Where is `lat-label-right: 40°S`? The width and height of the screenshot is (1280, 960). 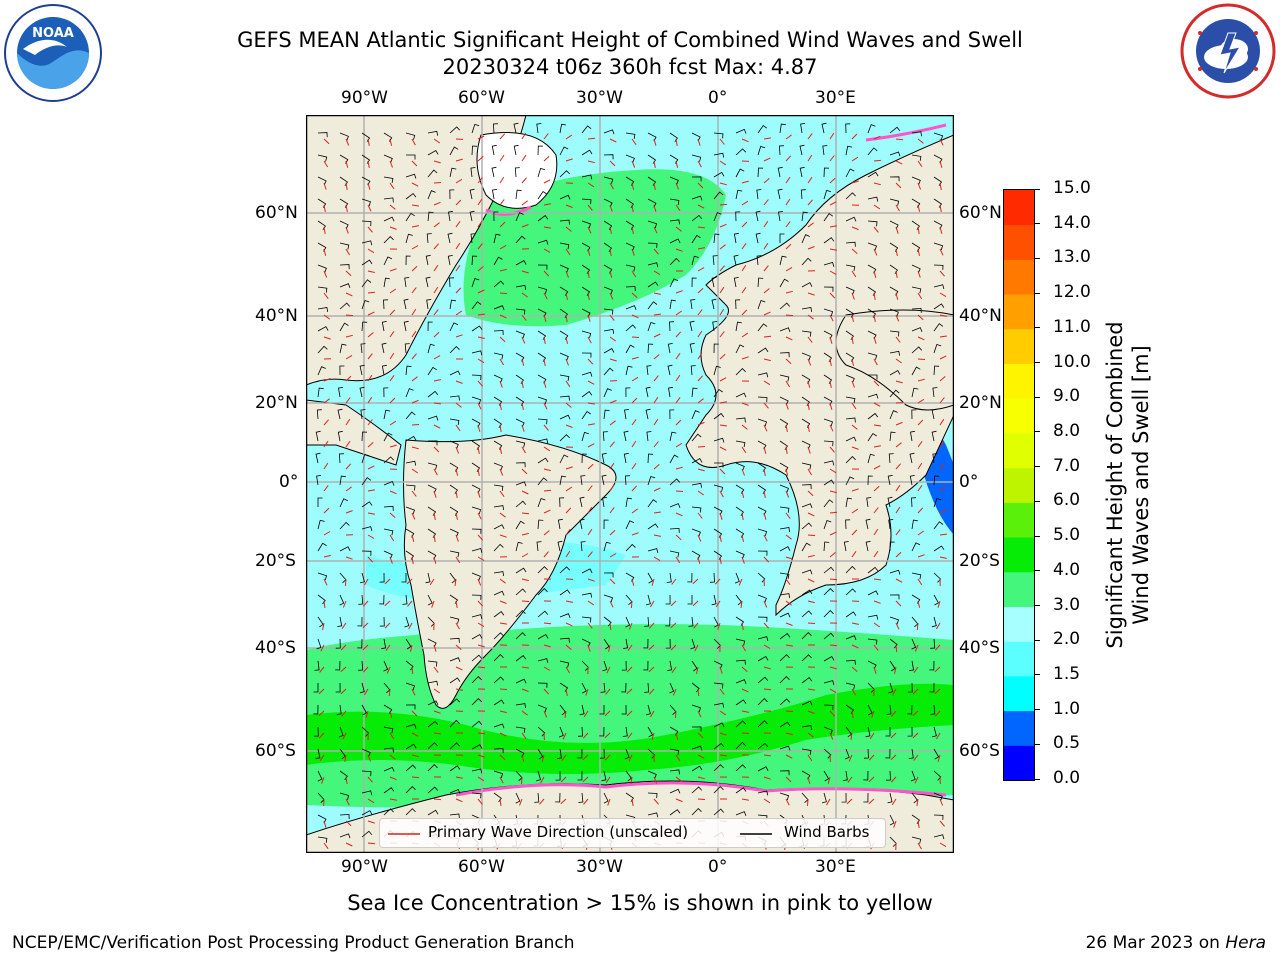 lat-label-right: 40°S is located at coordinates (979, 648).